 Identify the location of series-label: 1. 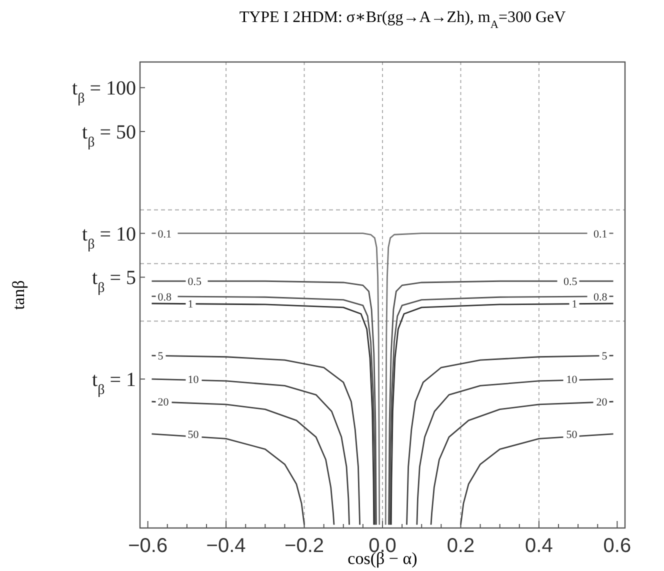
(191, 304).